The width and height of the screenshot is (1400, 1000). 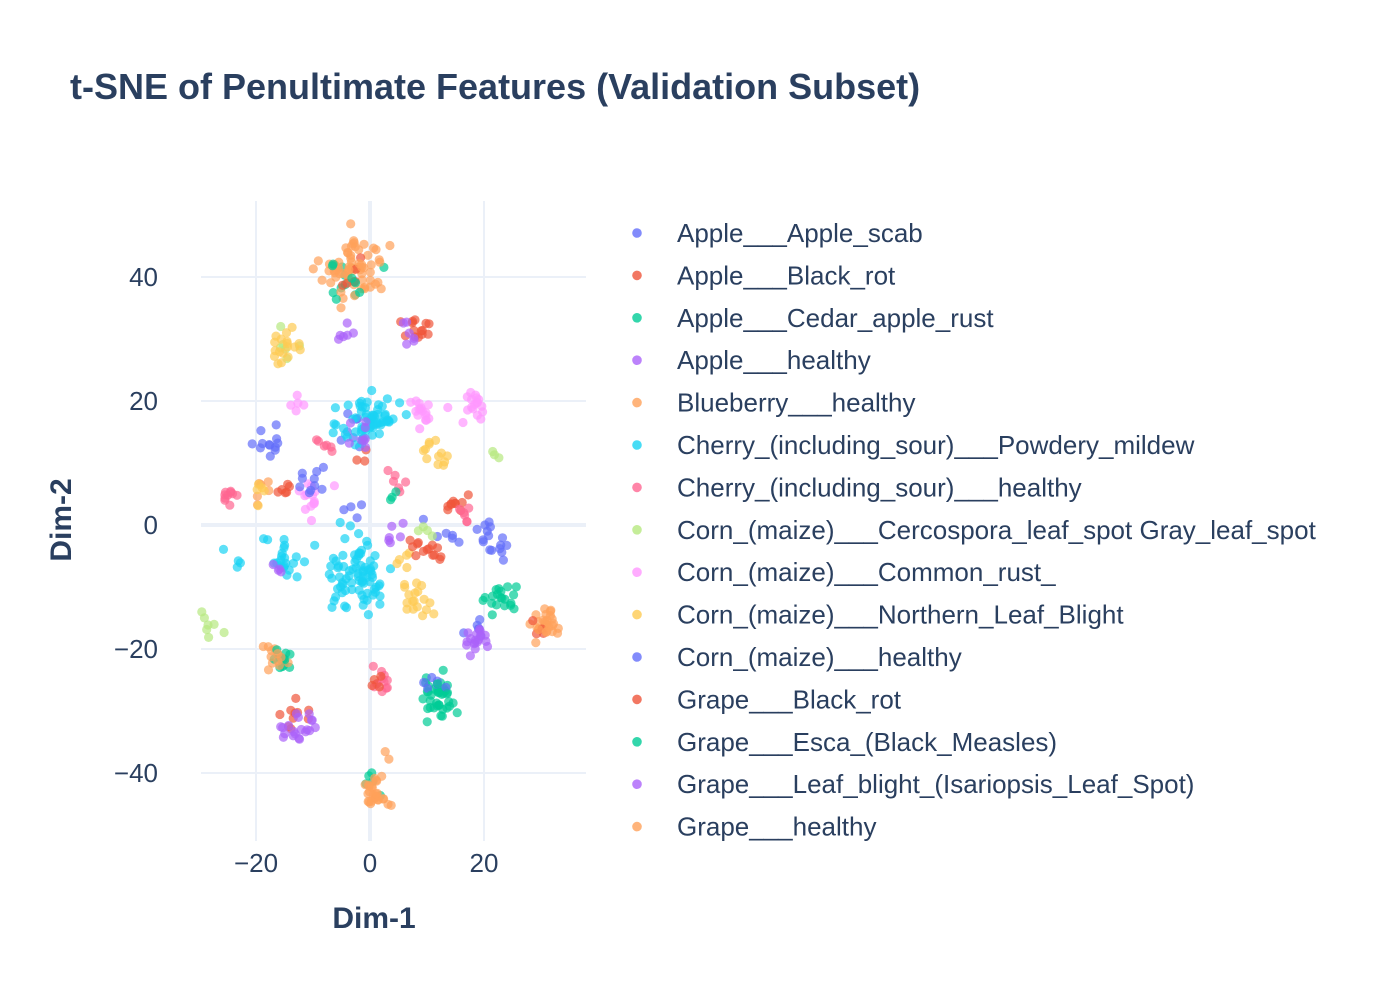 What do you see at coordinates (844, 742) in the screenshot?
I see `legend-item: Grape___Esca_(Black_Measles)` at bounding box center [844, 742].